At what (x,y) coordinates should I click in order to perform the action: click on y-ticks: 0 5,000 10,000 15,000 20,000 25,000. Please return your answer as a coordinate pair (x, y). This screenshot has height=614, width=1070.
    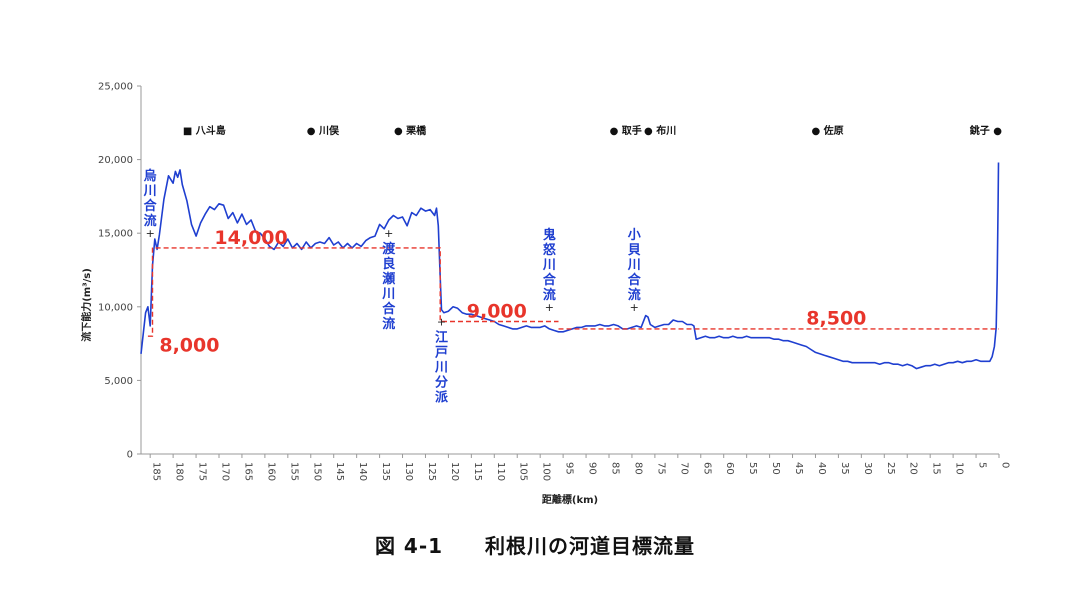
    Looking at the image, I should click on (119, 271).